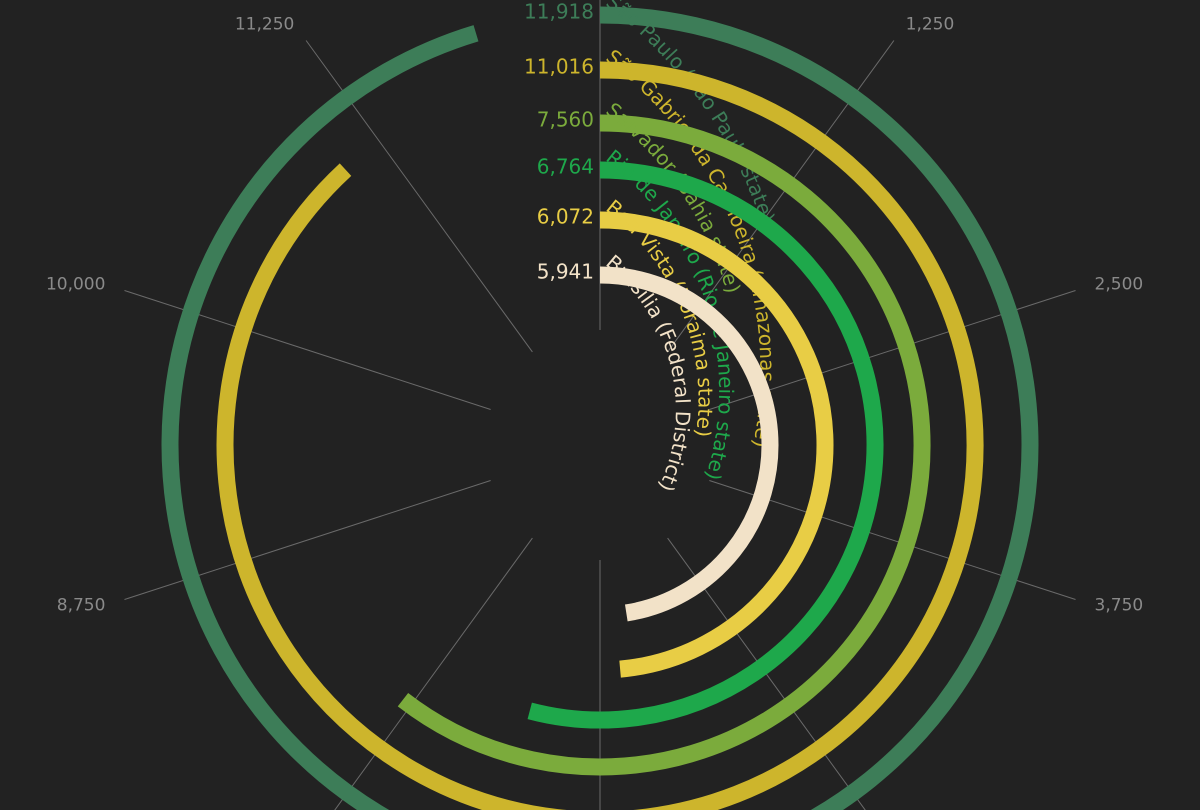 The height and width of the screenshot is (810, 1200). I want to click on value-label: 6,764, so click(565, 167).